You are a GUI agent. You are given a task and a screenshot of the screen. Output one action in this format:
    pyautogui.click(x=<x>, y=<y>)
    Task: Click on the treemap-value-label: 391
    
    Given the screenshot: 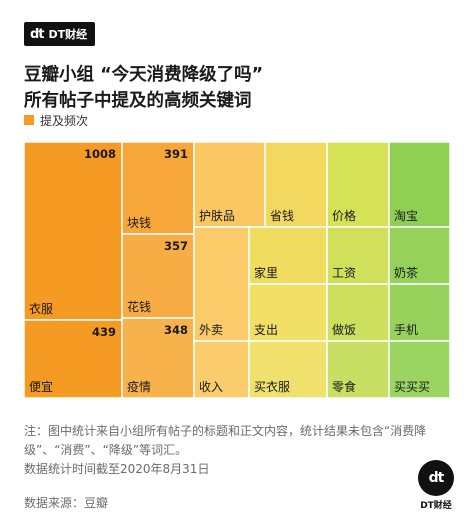 What is the action you would take?
    pyautogui.click(x=176, y=154)
    